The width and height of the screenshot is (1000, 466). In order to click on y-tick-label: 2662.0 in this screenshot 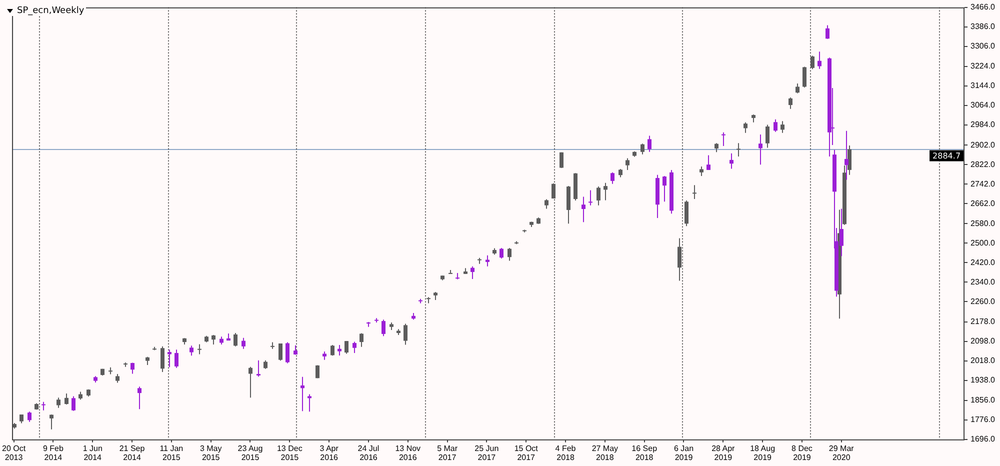, I will do `click(983, 203)`.